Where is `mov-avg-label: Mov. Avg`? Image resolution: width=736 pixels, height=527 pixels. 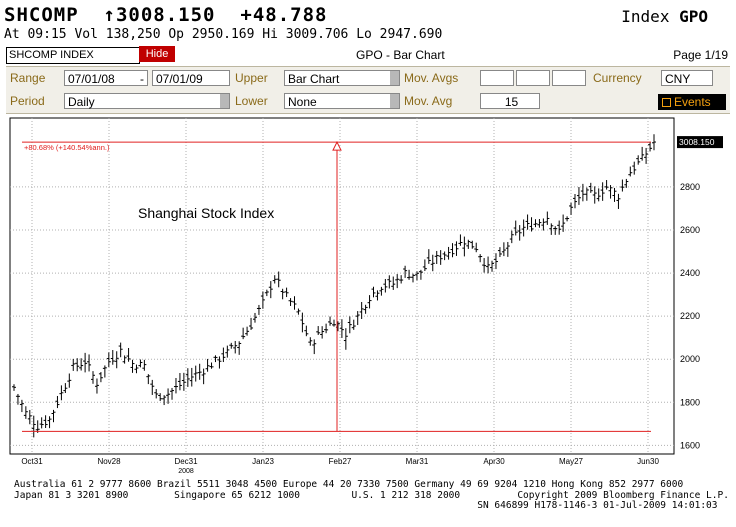 mov-avg-label: Mov. Avg is located at coordinates (428, 101).